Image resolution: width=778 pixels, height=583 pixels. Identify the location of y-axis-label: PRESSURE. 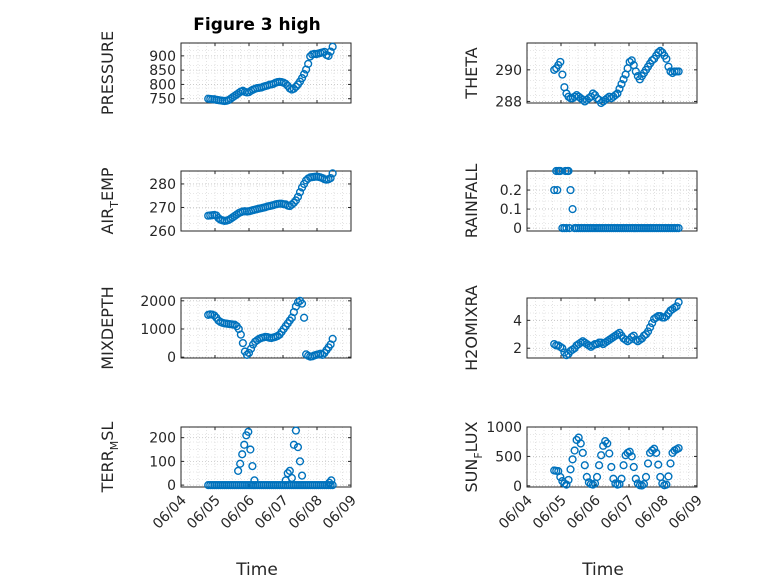
(107, 73).